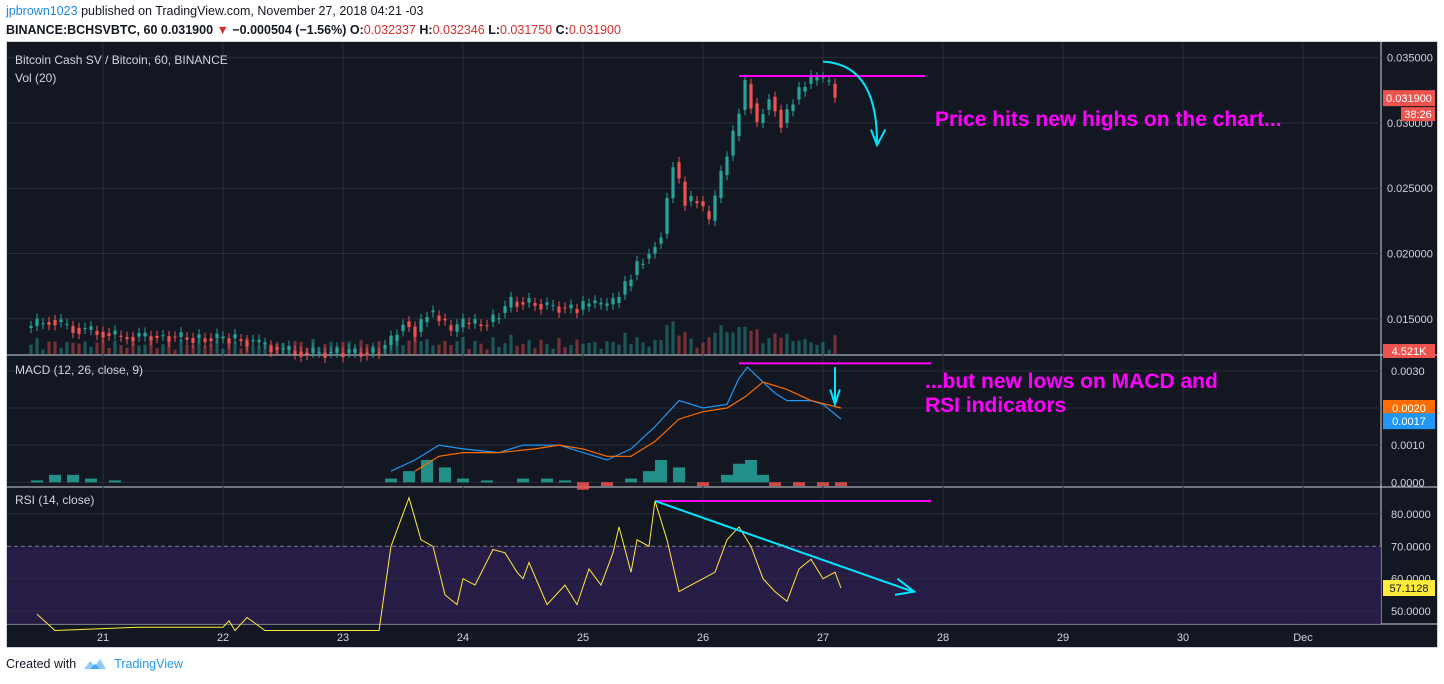 The width and height of the screenshot is (1444, 684). I want to click on rsi-trend-arrow, so click(784, 546).